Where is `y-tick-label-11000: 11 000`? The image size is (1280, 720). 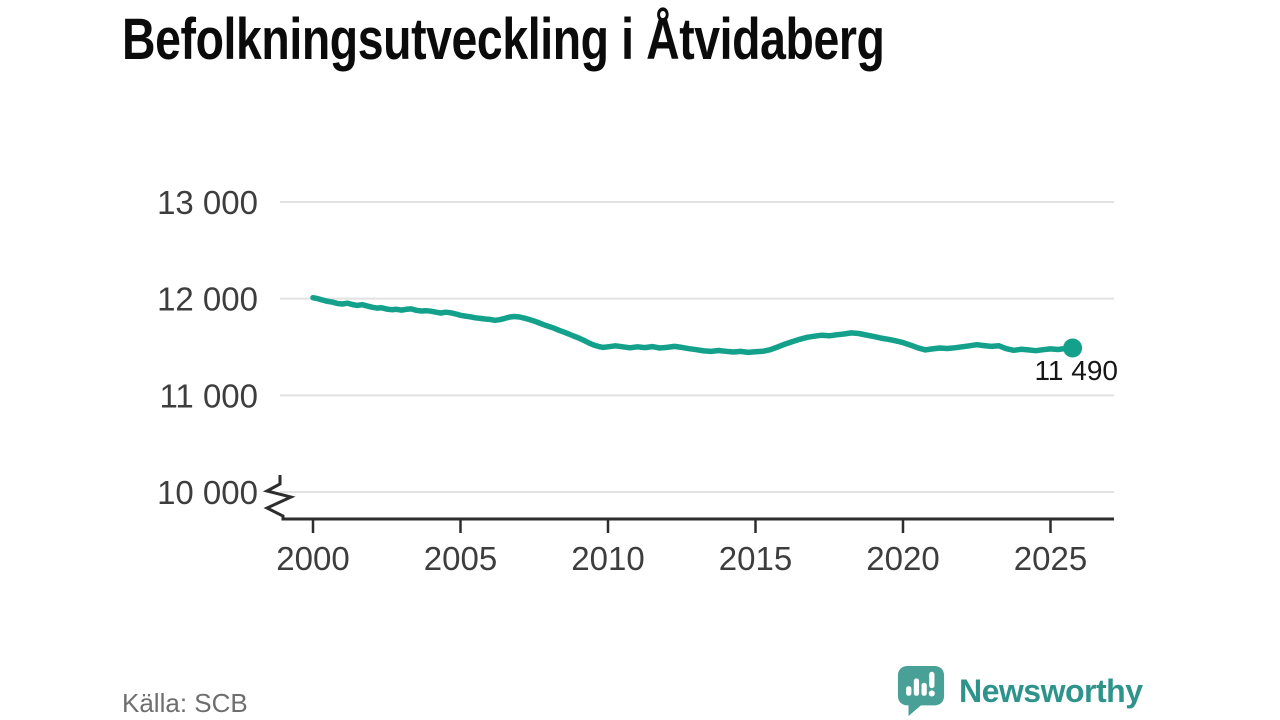
y-tick-label-11000: 11 000 is located at coordinates (209, 395).